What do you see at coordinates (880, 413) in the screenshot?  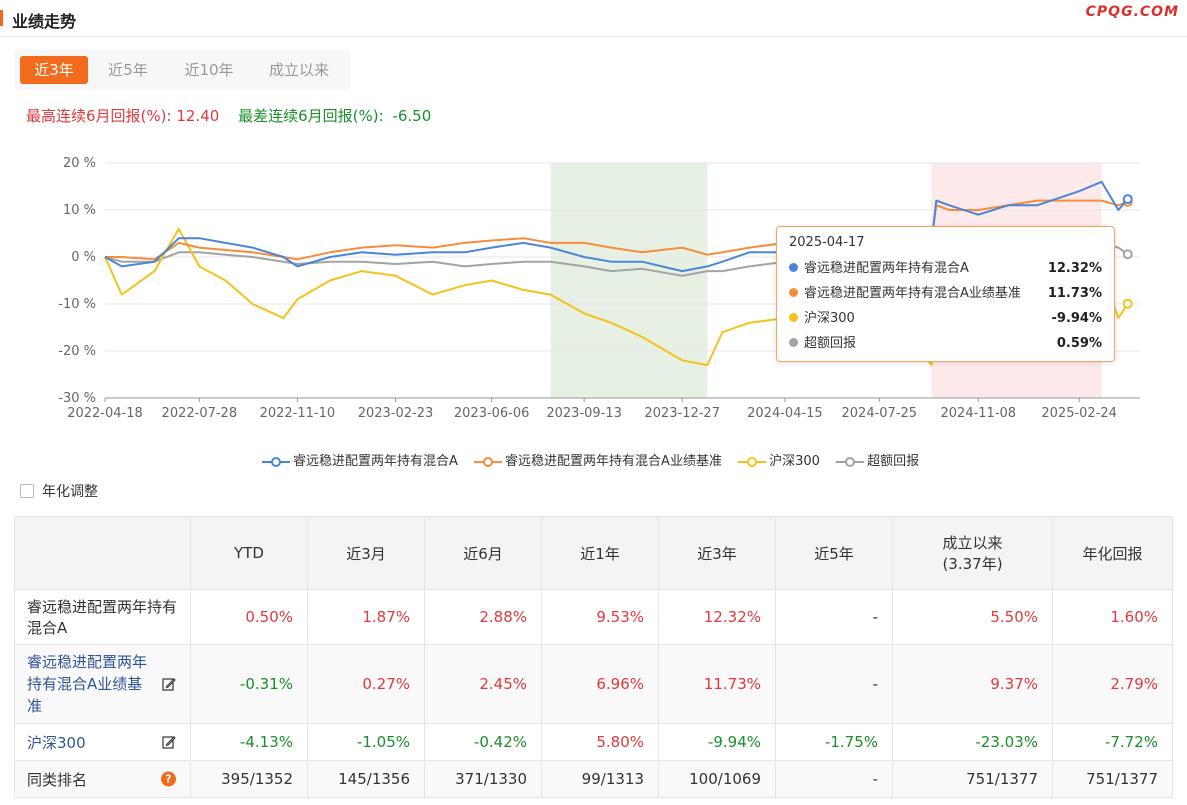 I see `x-tick-label: 2024-07-25` at bounding box center [880, 413].